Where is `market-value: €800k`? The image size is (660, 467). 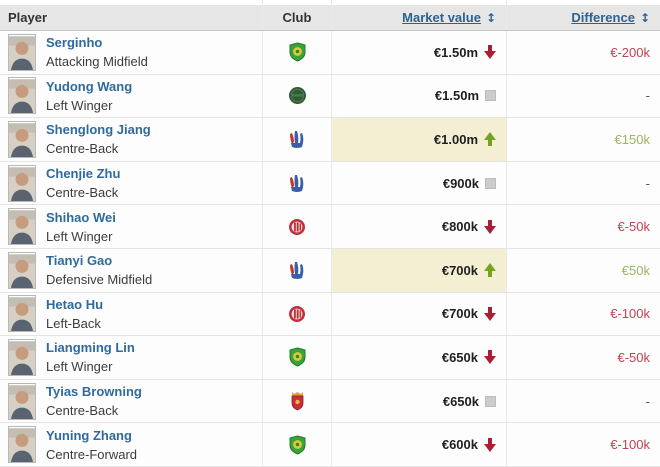
market-value: €800k is located at coordinates (459, 227).